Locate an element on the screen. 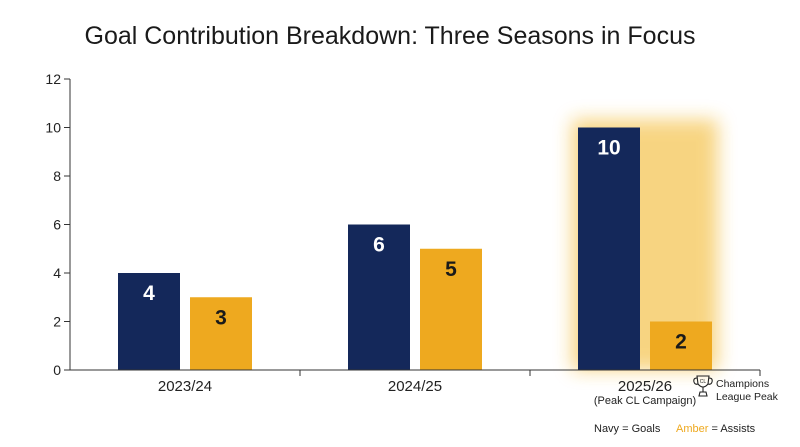 This screenshot has width=800, height=447. legend-assists-rest: = Assists is located at coordinates (731, 429).